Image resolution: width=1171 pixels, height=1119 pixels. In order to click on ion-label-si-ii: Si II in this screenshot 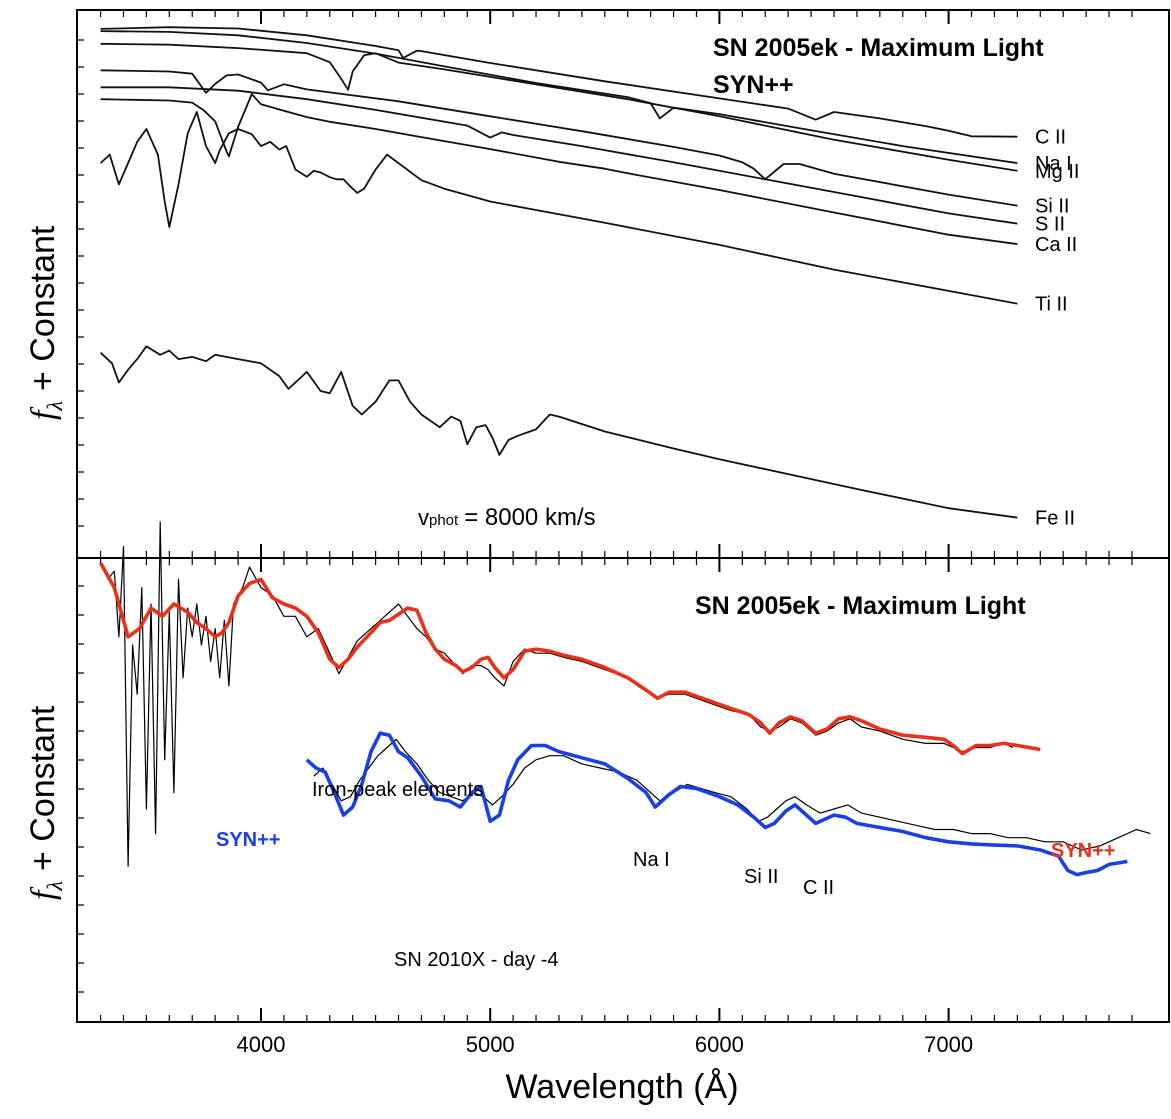, I will do `click(1052, 207)`.